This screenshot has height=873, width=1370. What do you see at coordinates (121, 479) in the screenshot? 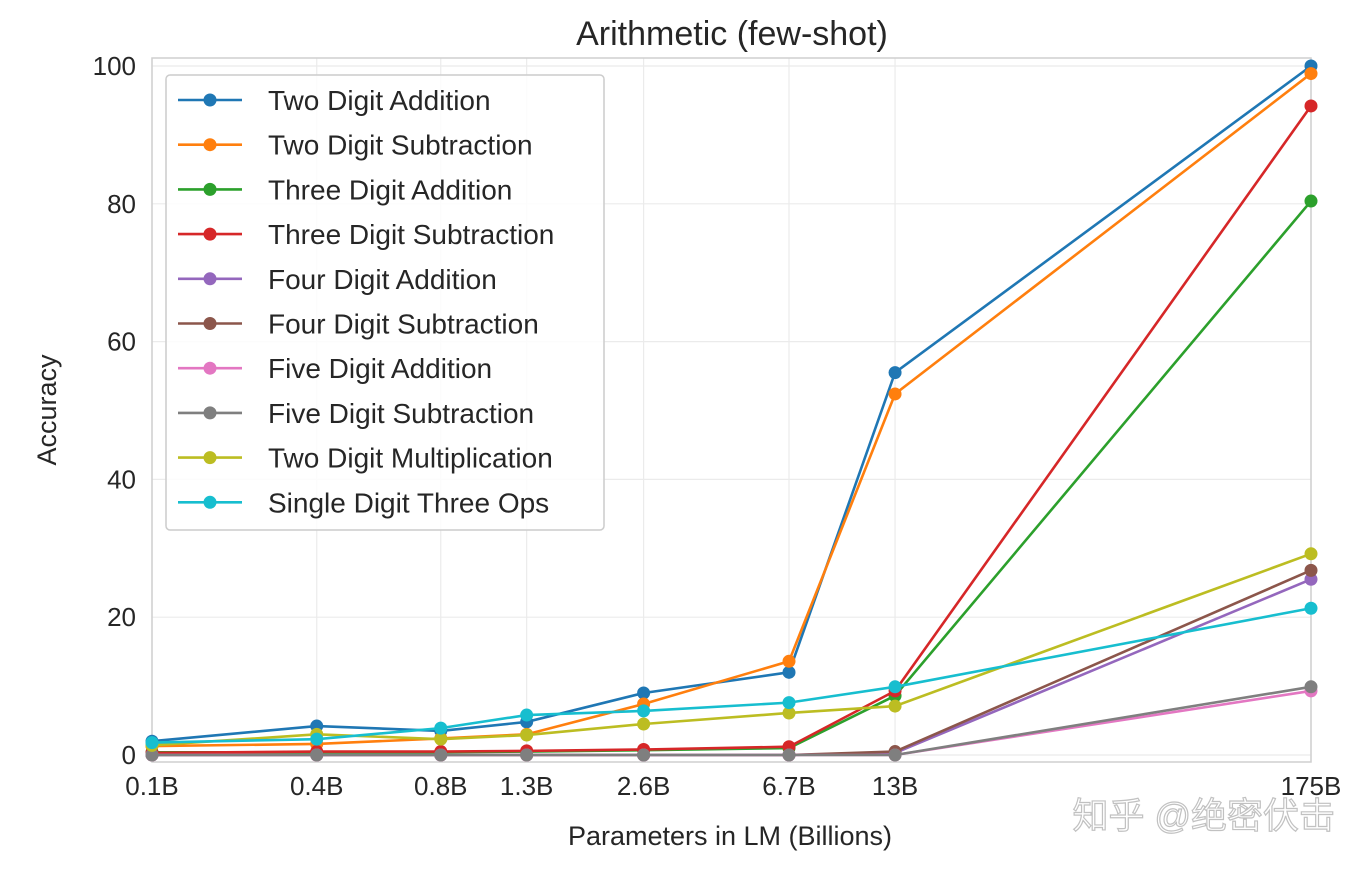
I see `y-tick-label: 40` at bounding box center [121, 479].